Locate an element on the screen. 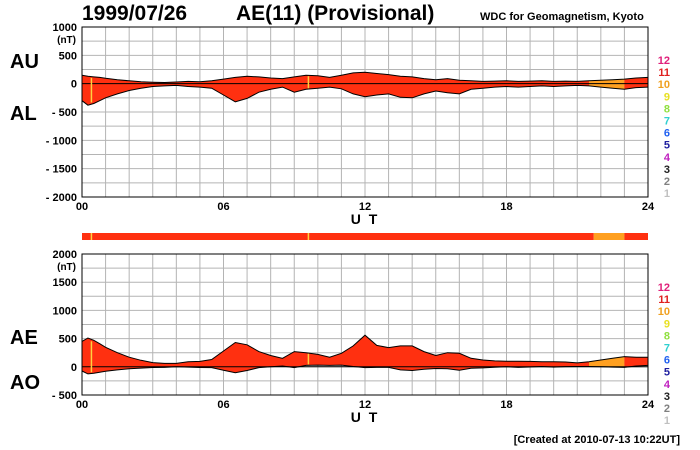  chart-date: 1999/07/26 is located at coordinates (135, 13).